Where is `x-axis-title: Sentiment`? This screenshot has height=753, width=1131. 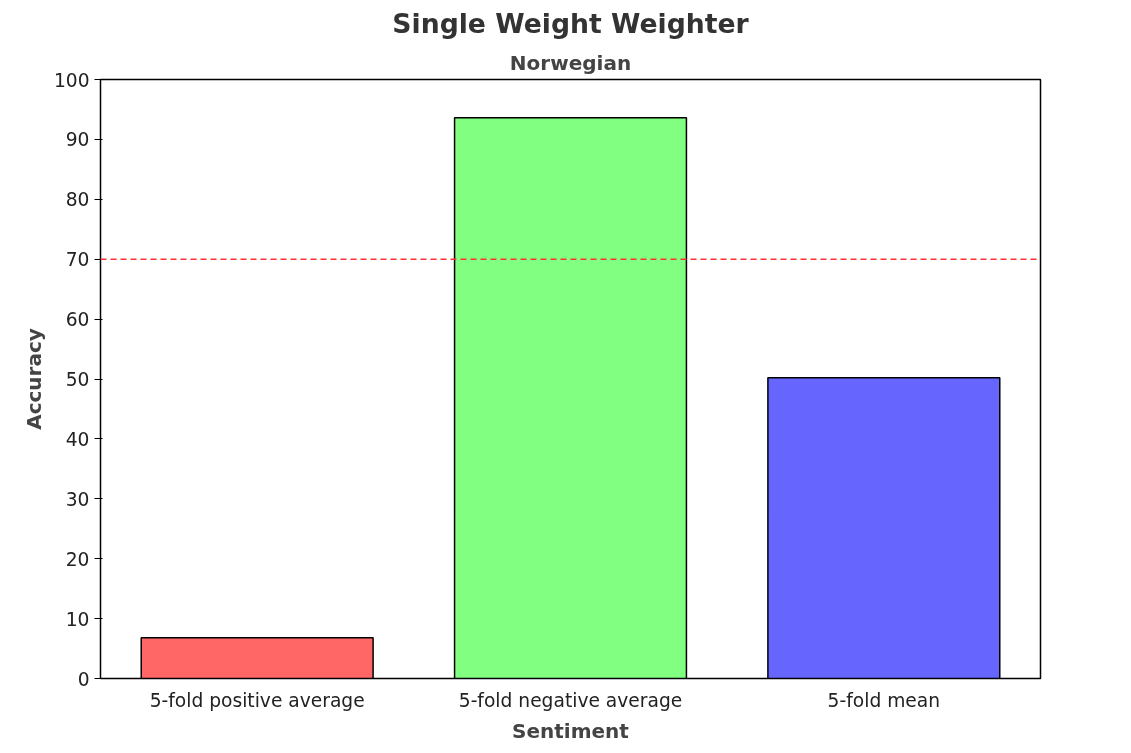
x-axis-title: Sentiment is located at coordinates (571, 730).